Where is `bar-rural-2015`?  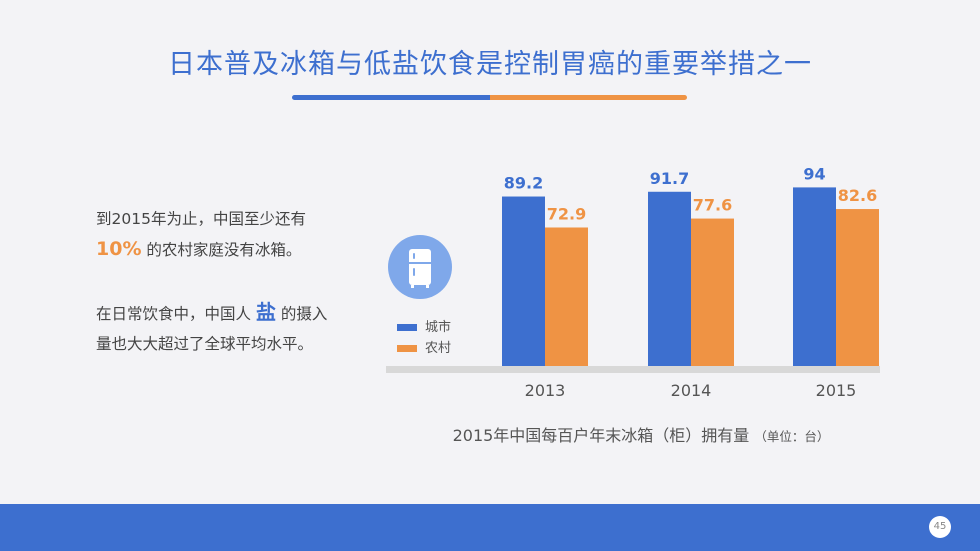 bar-rural-2015 is located at coordinates (857, 287).